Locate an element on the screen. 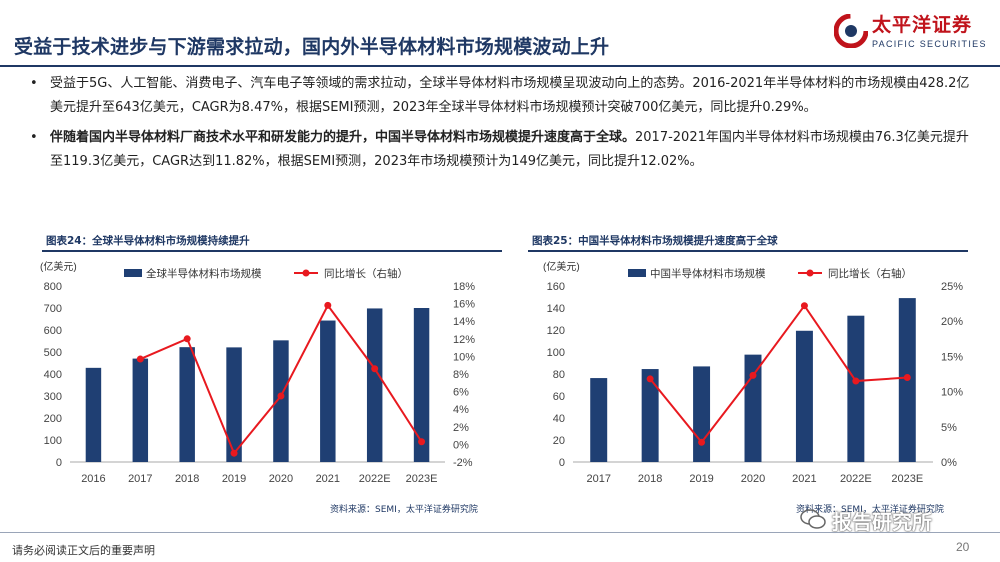 Image resolution: width=1000 pixels, height=562 pixels. y-right-tick-label: 12% is located at coordinates (464, 340).